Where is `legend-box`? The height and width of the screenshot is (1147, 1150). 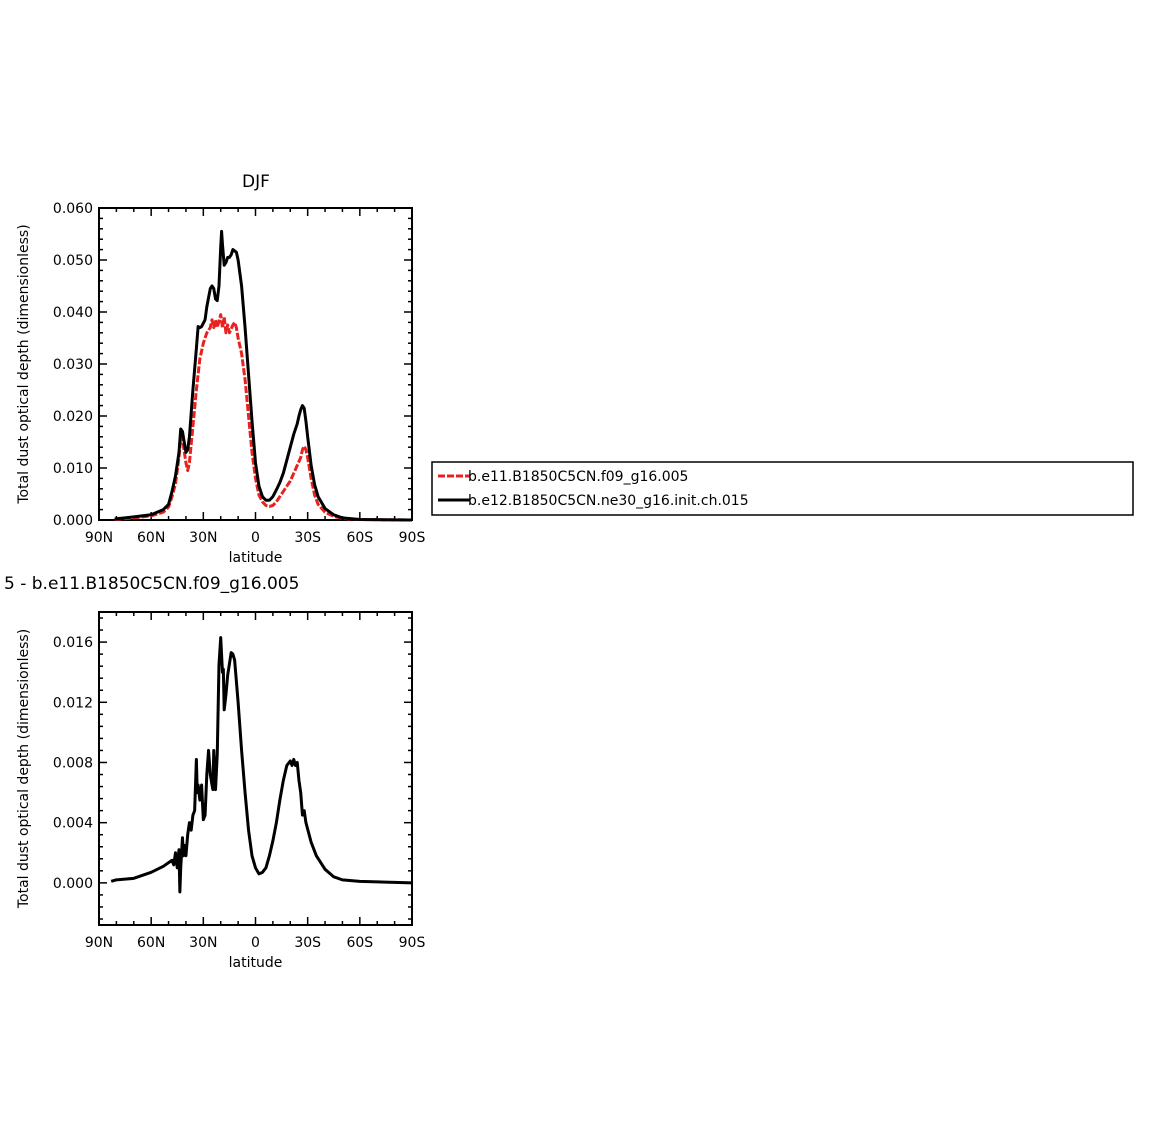
legend-box is located at coordinates (782, 488).